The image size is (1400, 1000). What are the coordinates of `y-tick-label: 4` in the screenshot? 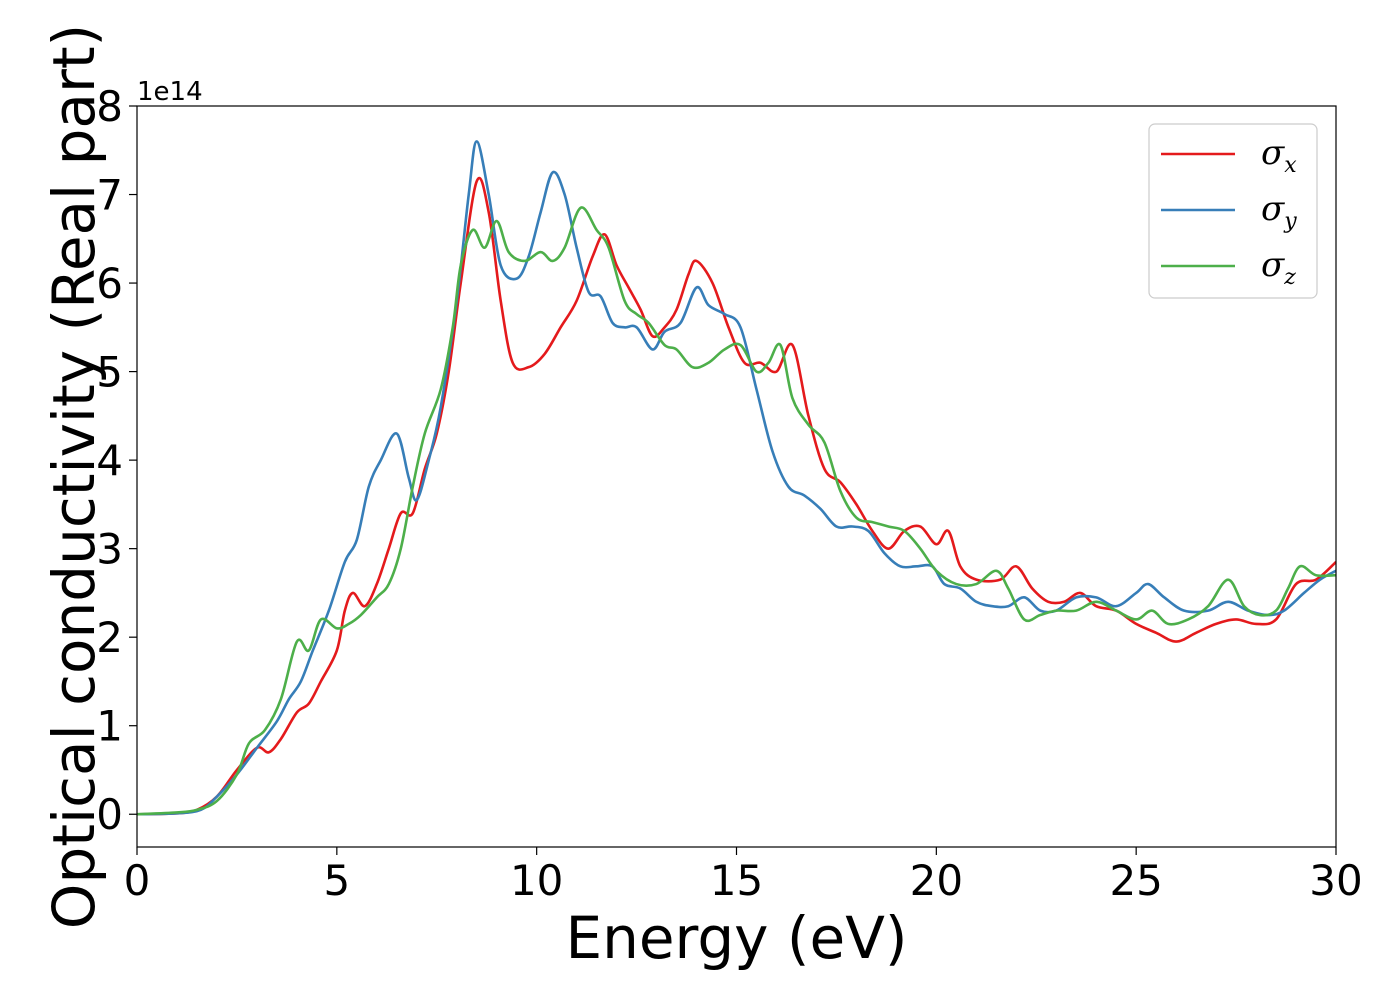 It's located at (109, 460).